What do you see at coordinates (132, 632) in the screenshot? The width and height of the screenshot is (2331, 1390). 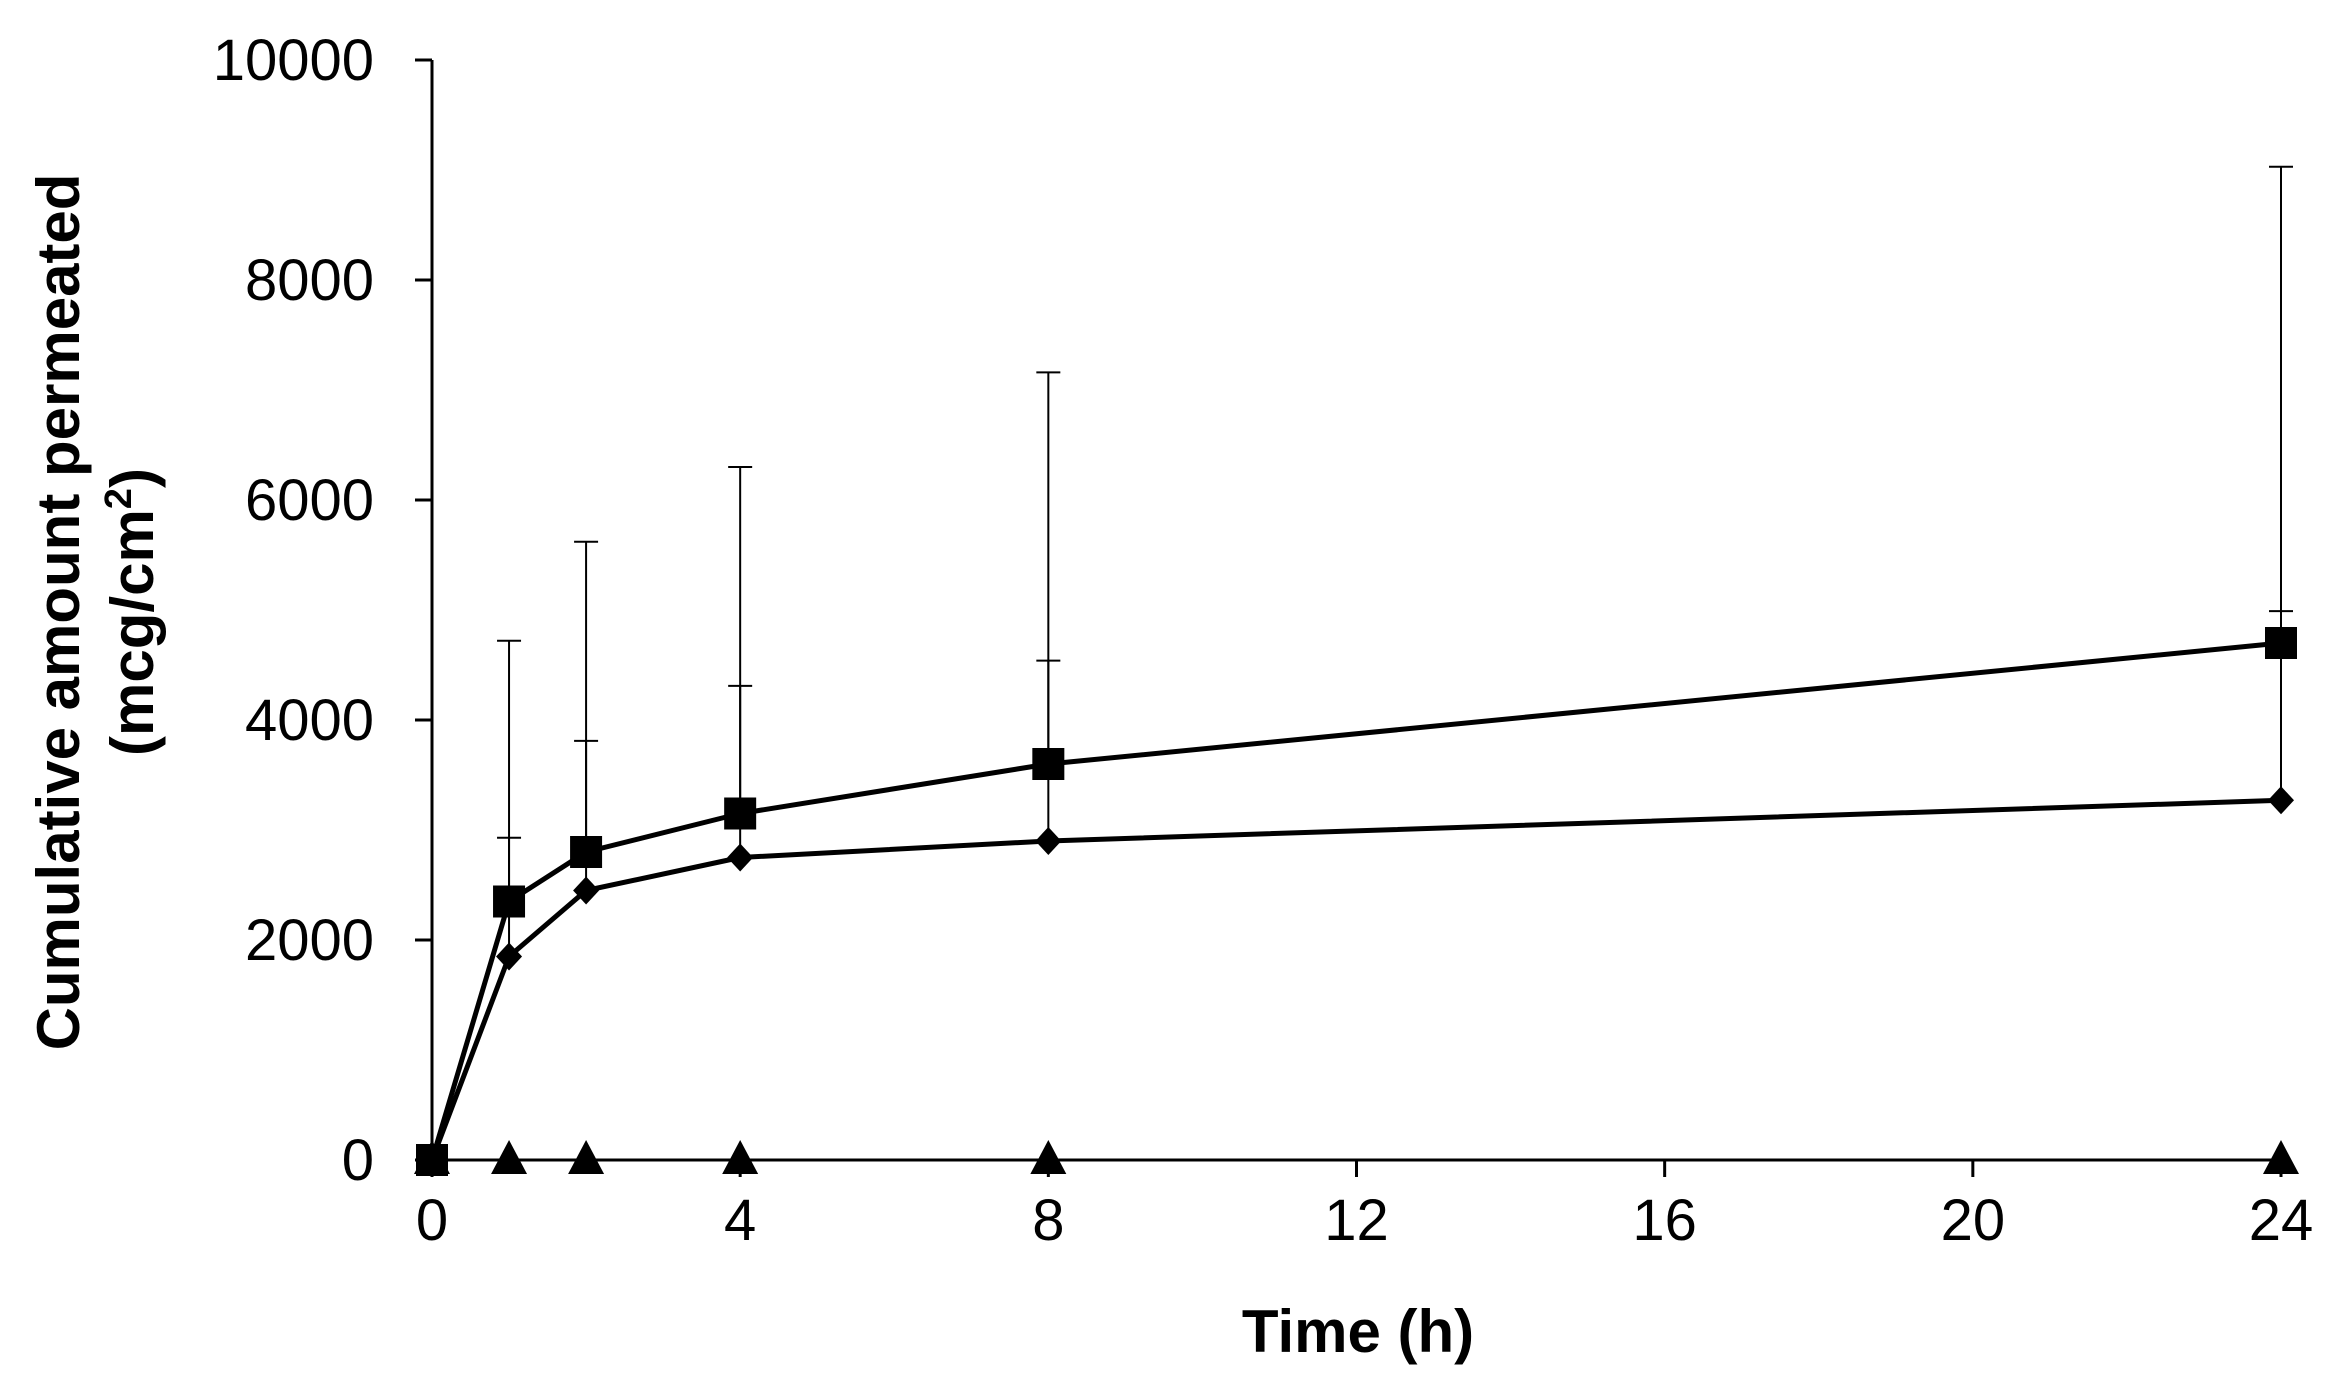 I see `y-axis-title-unit: (mcg/cm` at bounding box center [132, 632].